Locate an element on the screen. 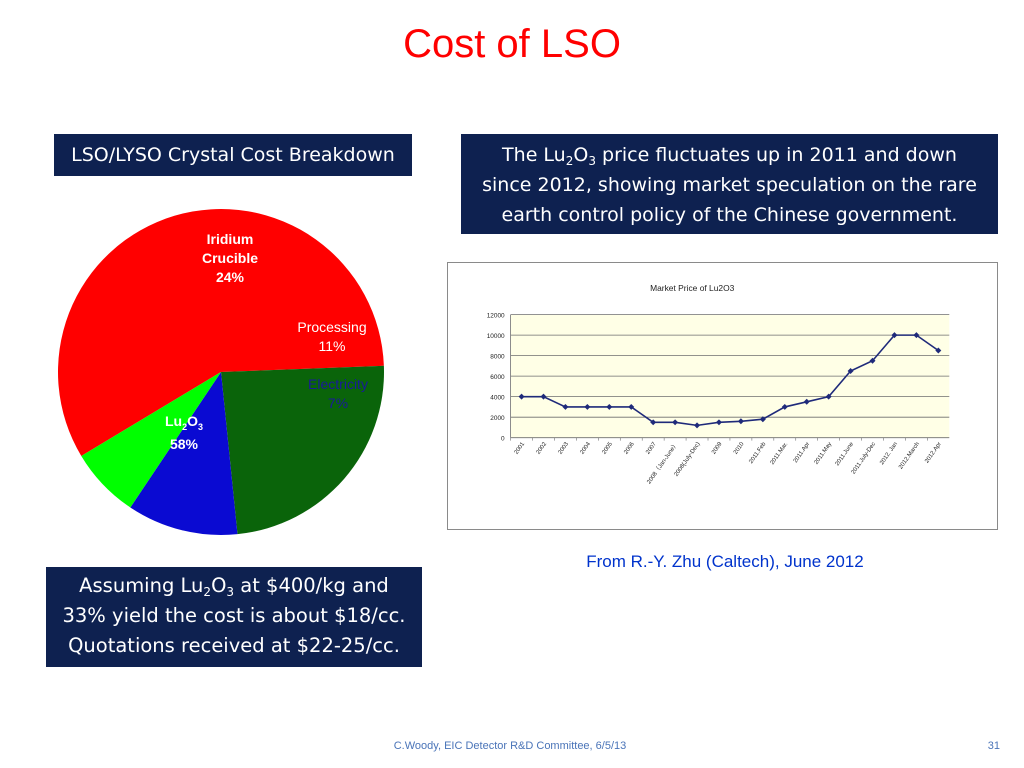 The height and width of the screenshot is (768, 1024). y-tick-label: 8000 is located at coordinates (497, 357).